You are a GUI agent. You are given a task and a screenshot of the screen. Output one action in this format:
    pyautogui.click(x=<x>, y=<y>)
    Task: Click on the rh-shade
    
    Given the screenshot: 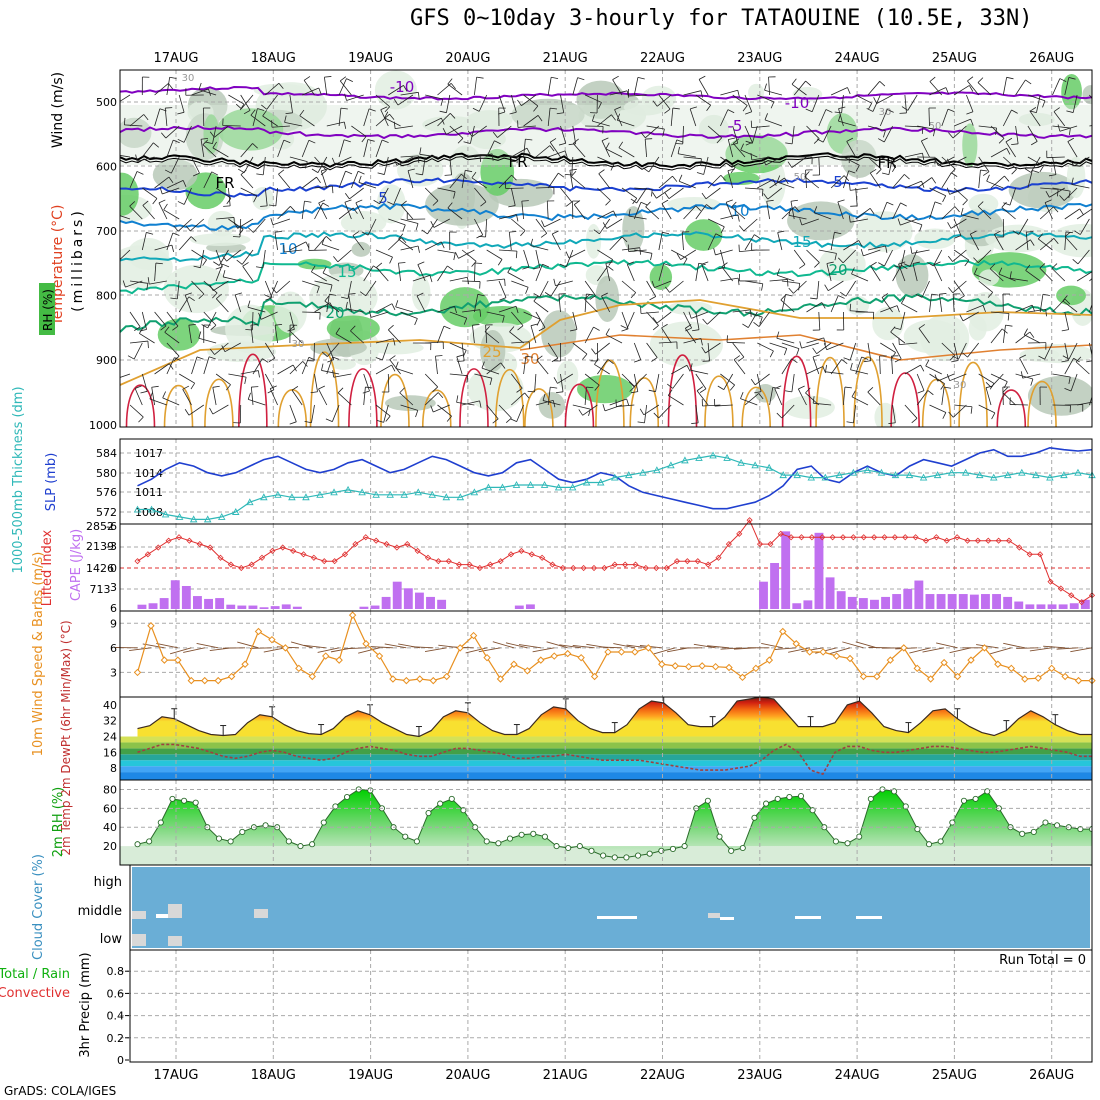 What is the action you would take?
    pyautogui.click(x=222, y=223)
    